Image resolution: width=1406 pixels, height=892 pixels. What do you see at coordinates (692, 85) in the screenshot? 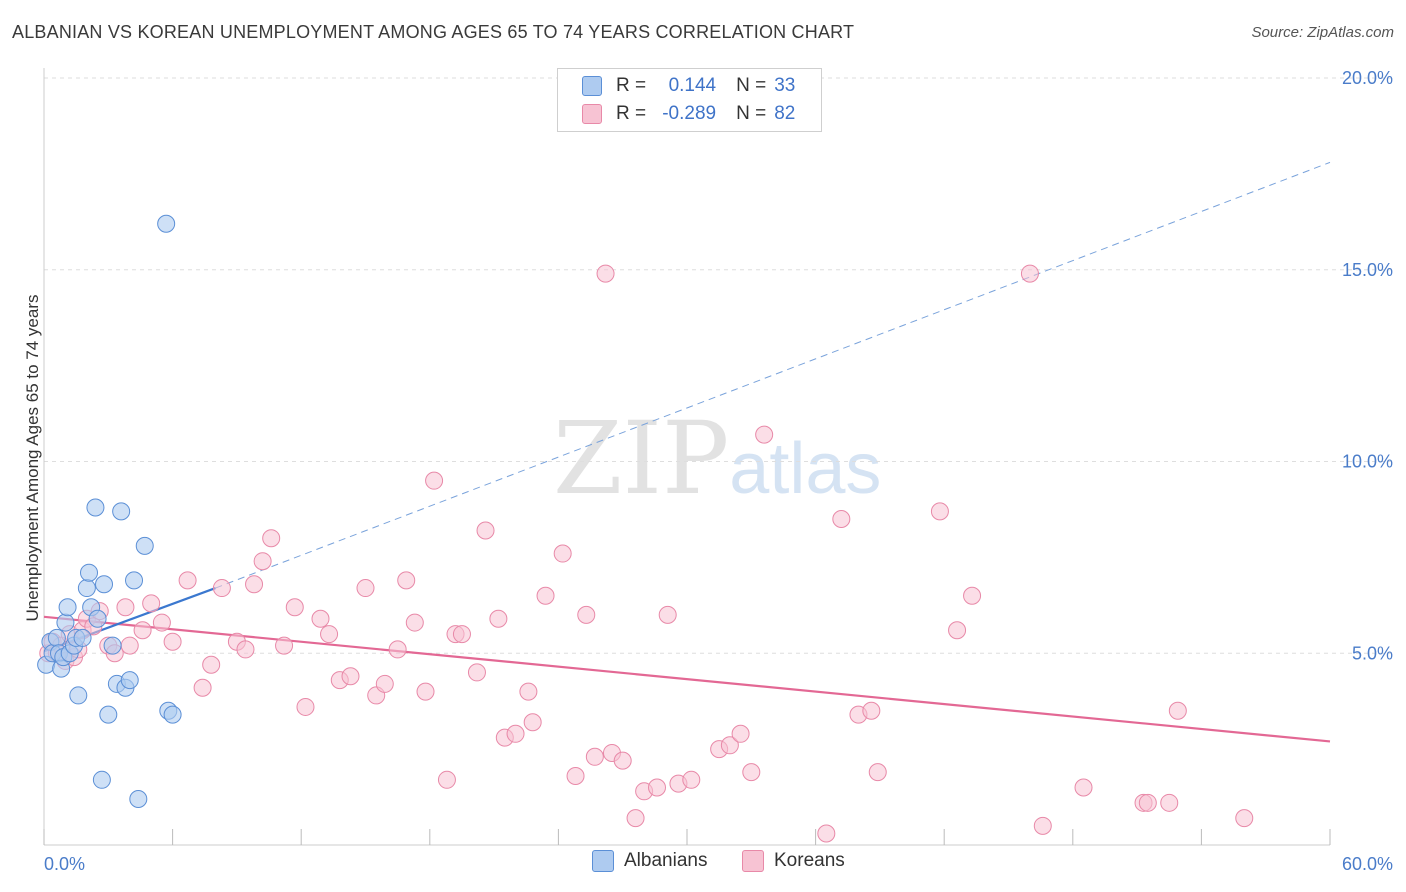
I see `legend-r-value: 0.144` at bounding box center [692, 85].